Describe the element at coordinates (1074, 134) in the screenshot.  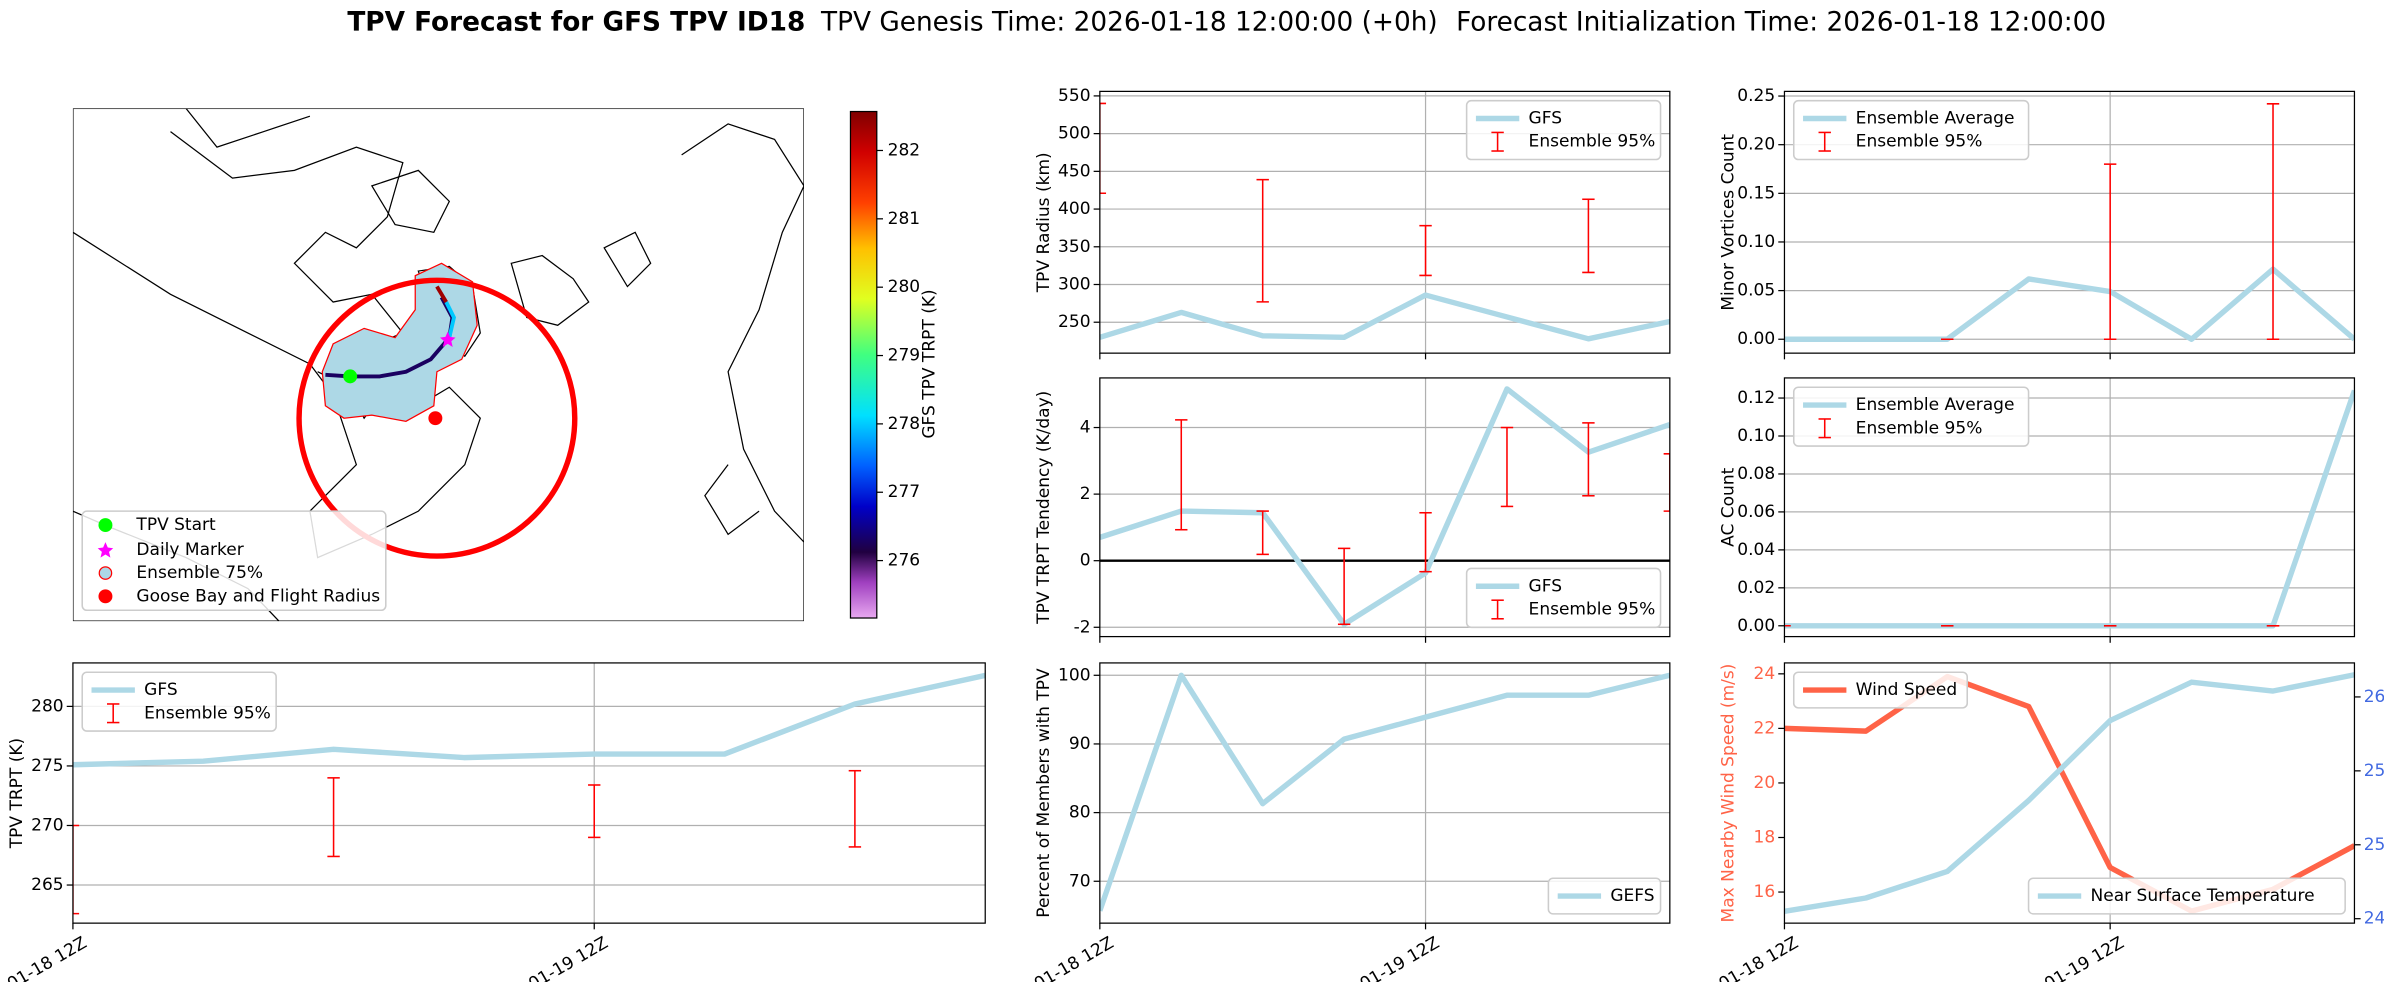
I see `y-tick-label: 500` at that location.